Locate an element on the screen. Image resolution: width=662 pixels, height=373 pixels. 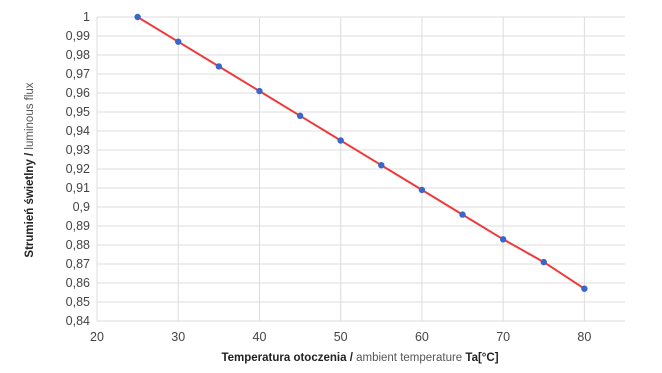
y-axis-label: Strumień świetlny / luminous flux is located at coordinates (30, 170).